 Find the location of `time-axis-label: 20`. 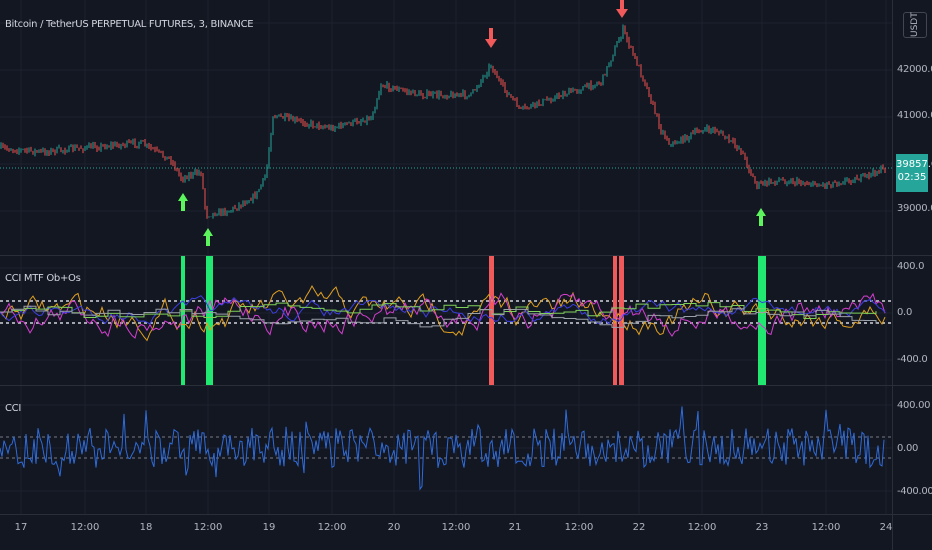

time-axis-label: 20 is located at coordinates (394, 527).